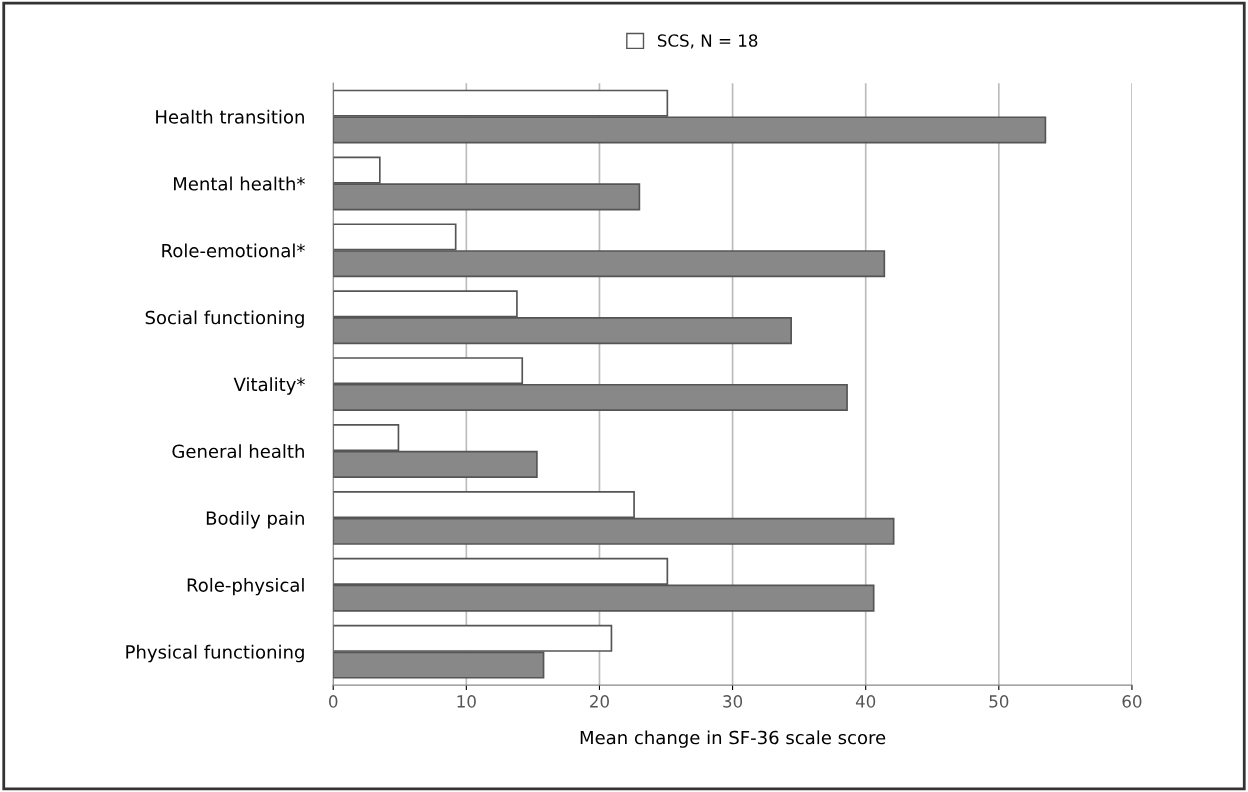 This screenshot has width=1248, height=792. I want to click on y-tick-label: Bodily pain, so click(255, 520).